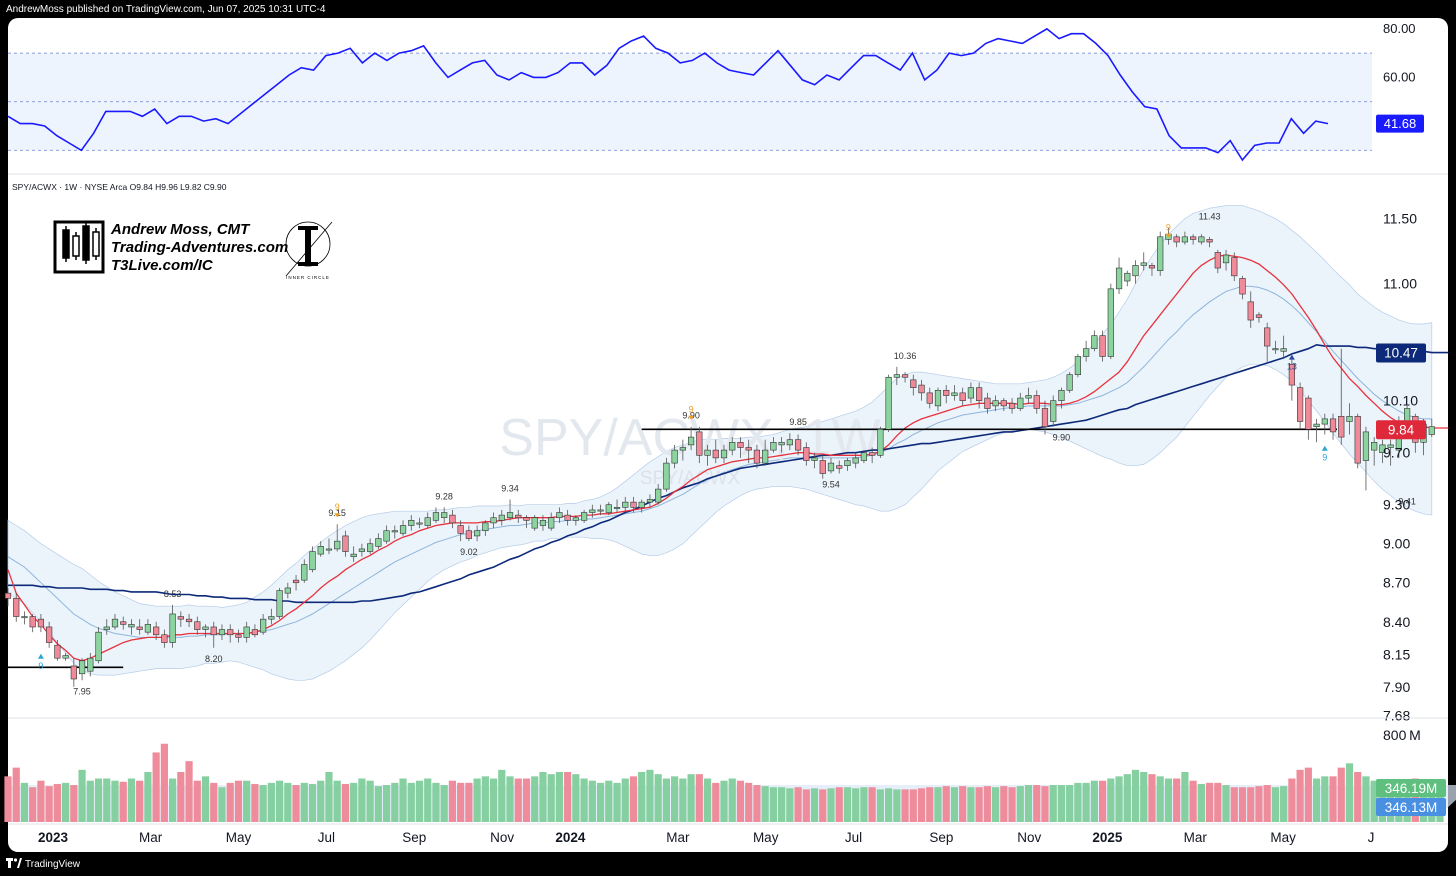 This screenshot has height=876, width=1456. I want to click on tradingview-footer: TradingView, so click(43, 864).